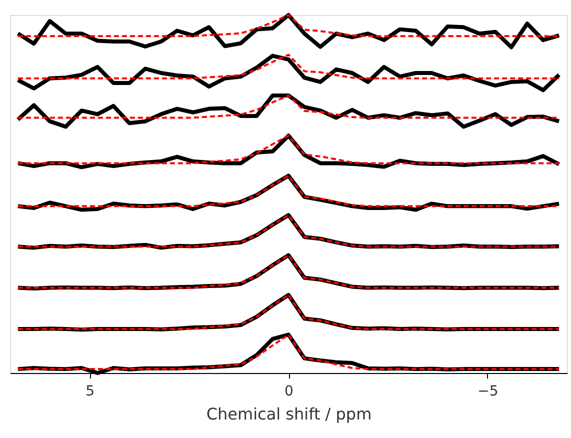  Describe the element at coordinates (289, 392) in the screenshot. I see `x-tick-label: 0` at that location.